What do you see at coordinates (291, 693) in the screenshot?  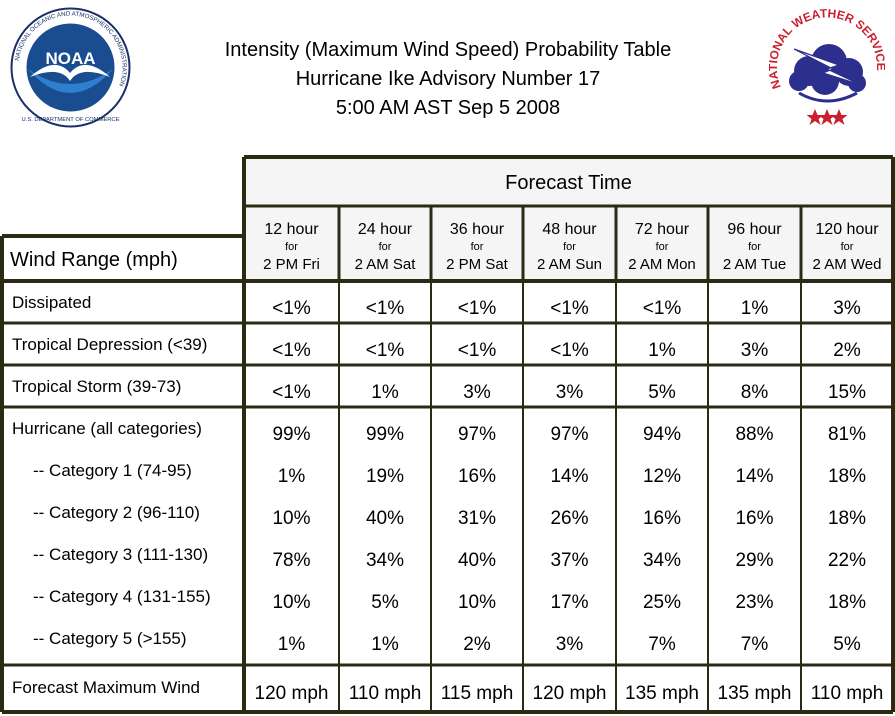 I see `max-wind-value: 120 mph` at bounding box center [291, 693].